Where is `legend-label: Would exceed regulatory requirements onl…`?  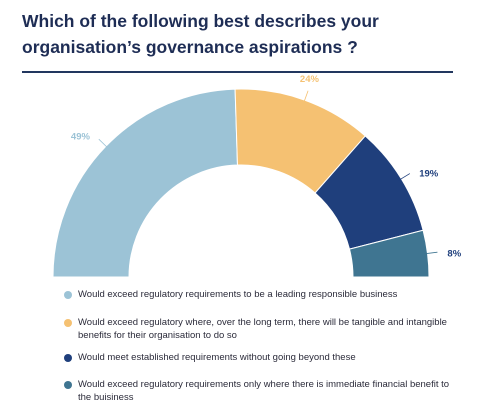
legend-label: Would exceed regulatory requirements onl… is located at coordinates (264, 391).